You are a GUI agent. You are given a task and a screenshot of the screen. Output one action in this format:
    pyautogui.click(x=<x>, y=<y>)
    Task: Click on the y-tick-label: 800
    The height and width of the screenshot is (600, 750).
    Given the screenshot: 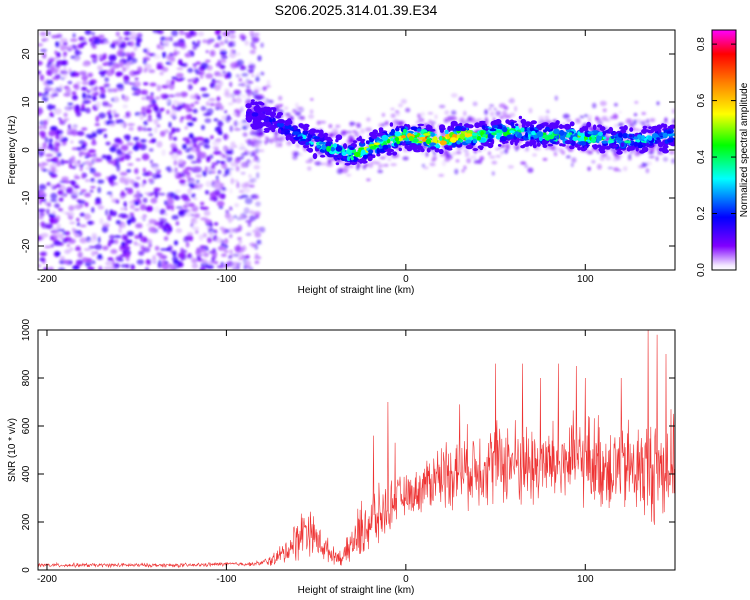 What is the action you would take?
    pyautogui.click(x=26, y=377)
    